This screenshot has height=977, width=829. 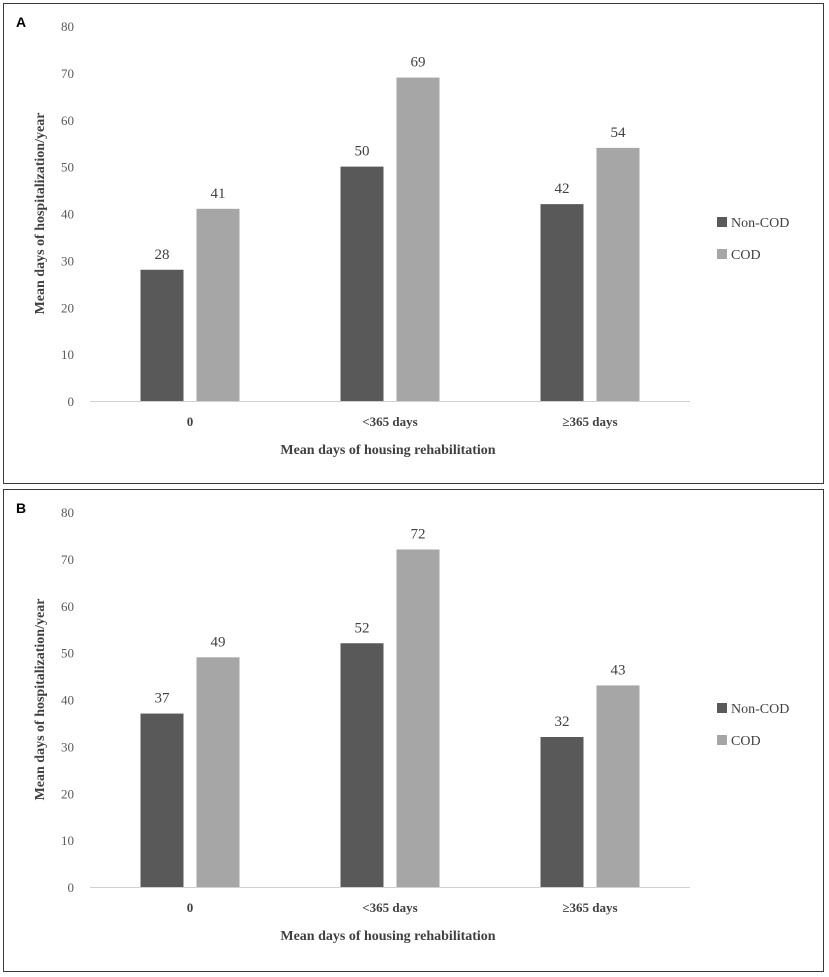 What do you see at coordinates (218, 194) in the screenshot?
I see `data-label: 41` at bounding box center [218, 194].